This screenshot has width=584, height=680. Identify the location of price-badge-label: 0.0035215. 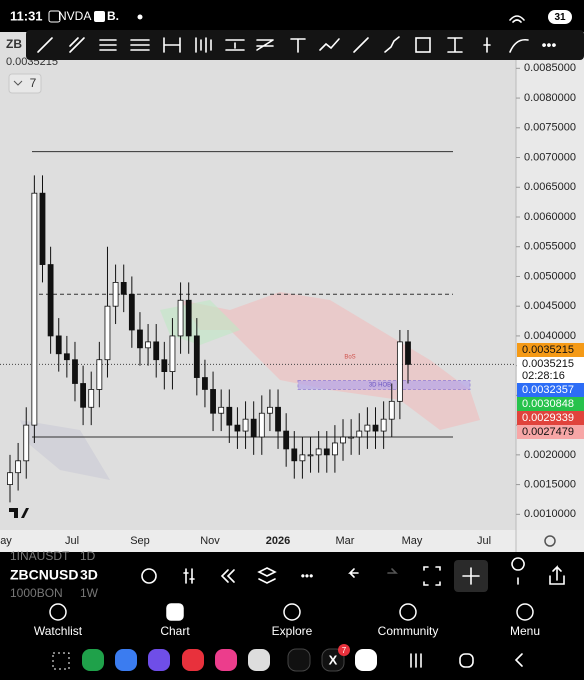
(548, 364).